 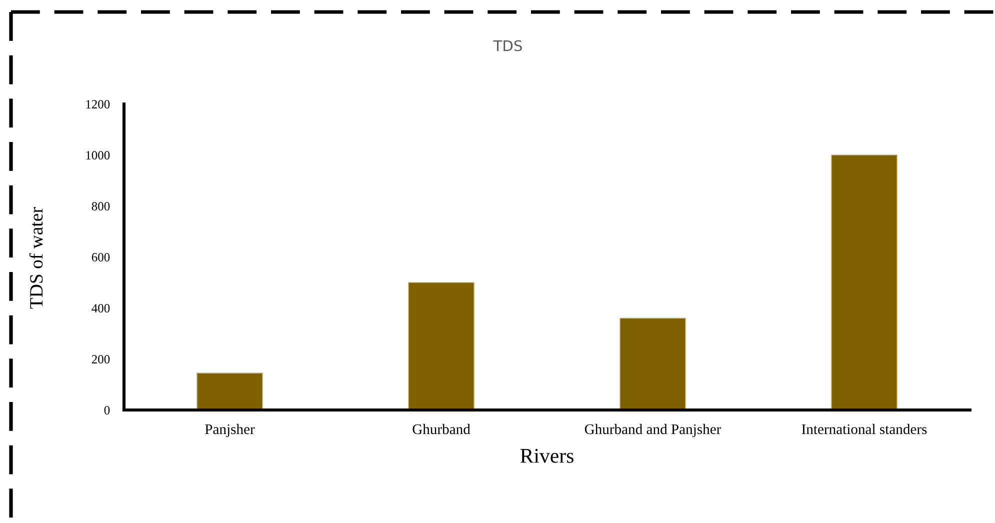 What do you see at coordinates (547, 455) in the screenshot?
I see `x-axis-title: Rivers` at bounding box center [547, 455].